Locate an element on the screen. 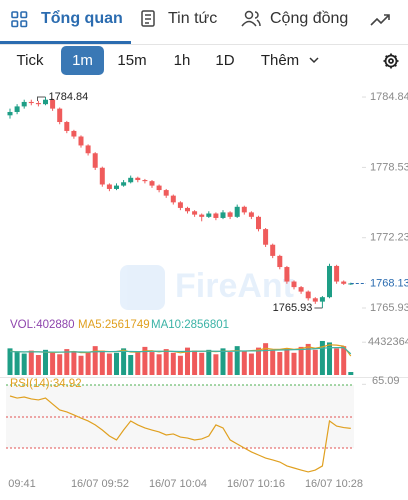 The width and height of the screenshot is (408, 500). y-tick-label: 1765.93 is located at coordinates (389, 308).